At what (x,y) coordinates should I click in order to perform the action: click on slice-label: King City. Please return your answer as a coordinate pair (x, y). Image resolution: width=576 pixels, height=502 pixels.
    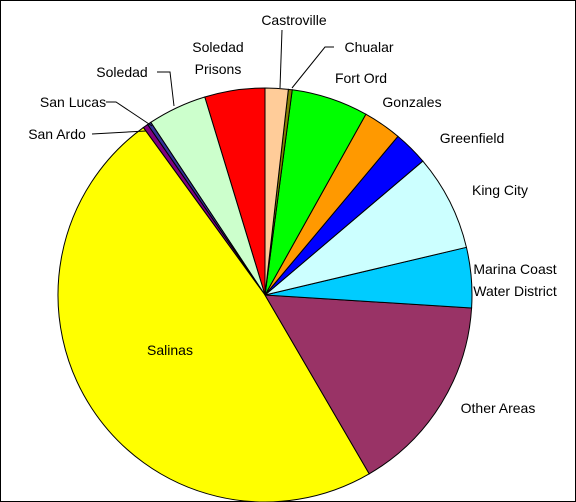
    Looking at the image, I should click on (500, 190).